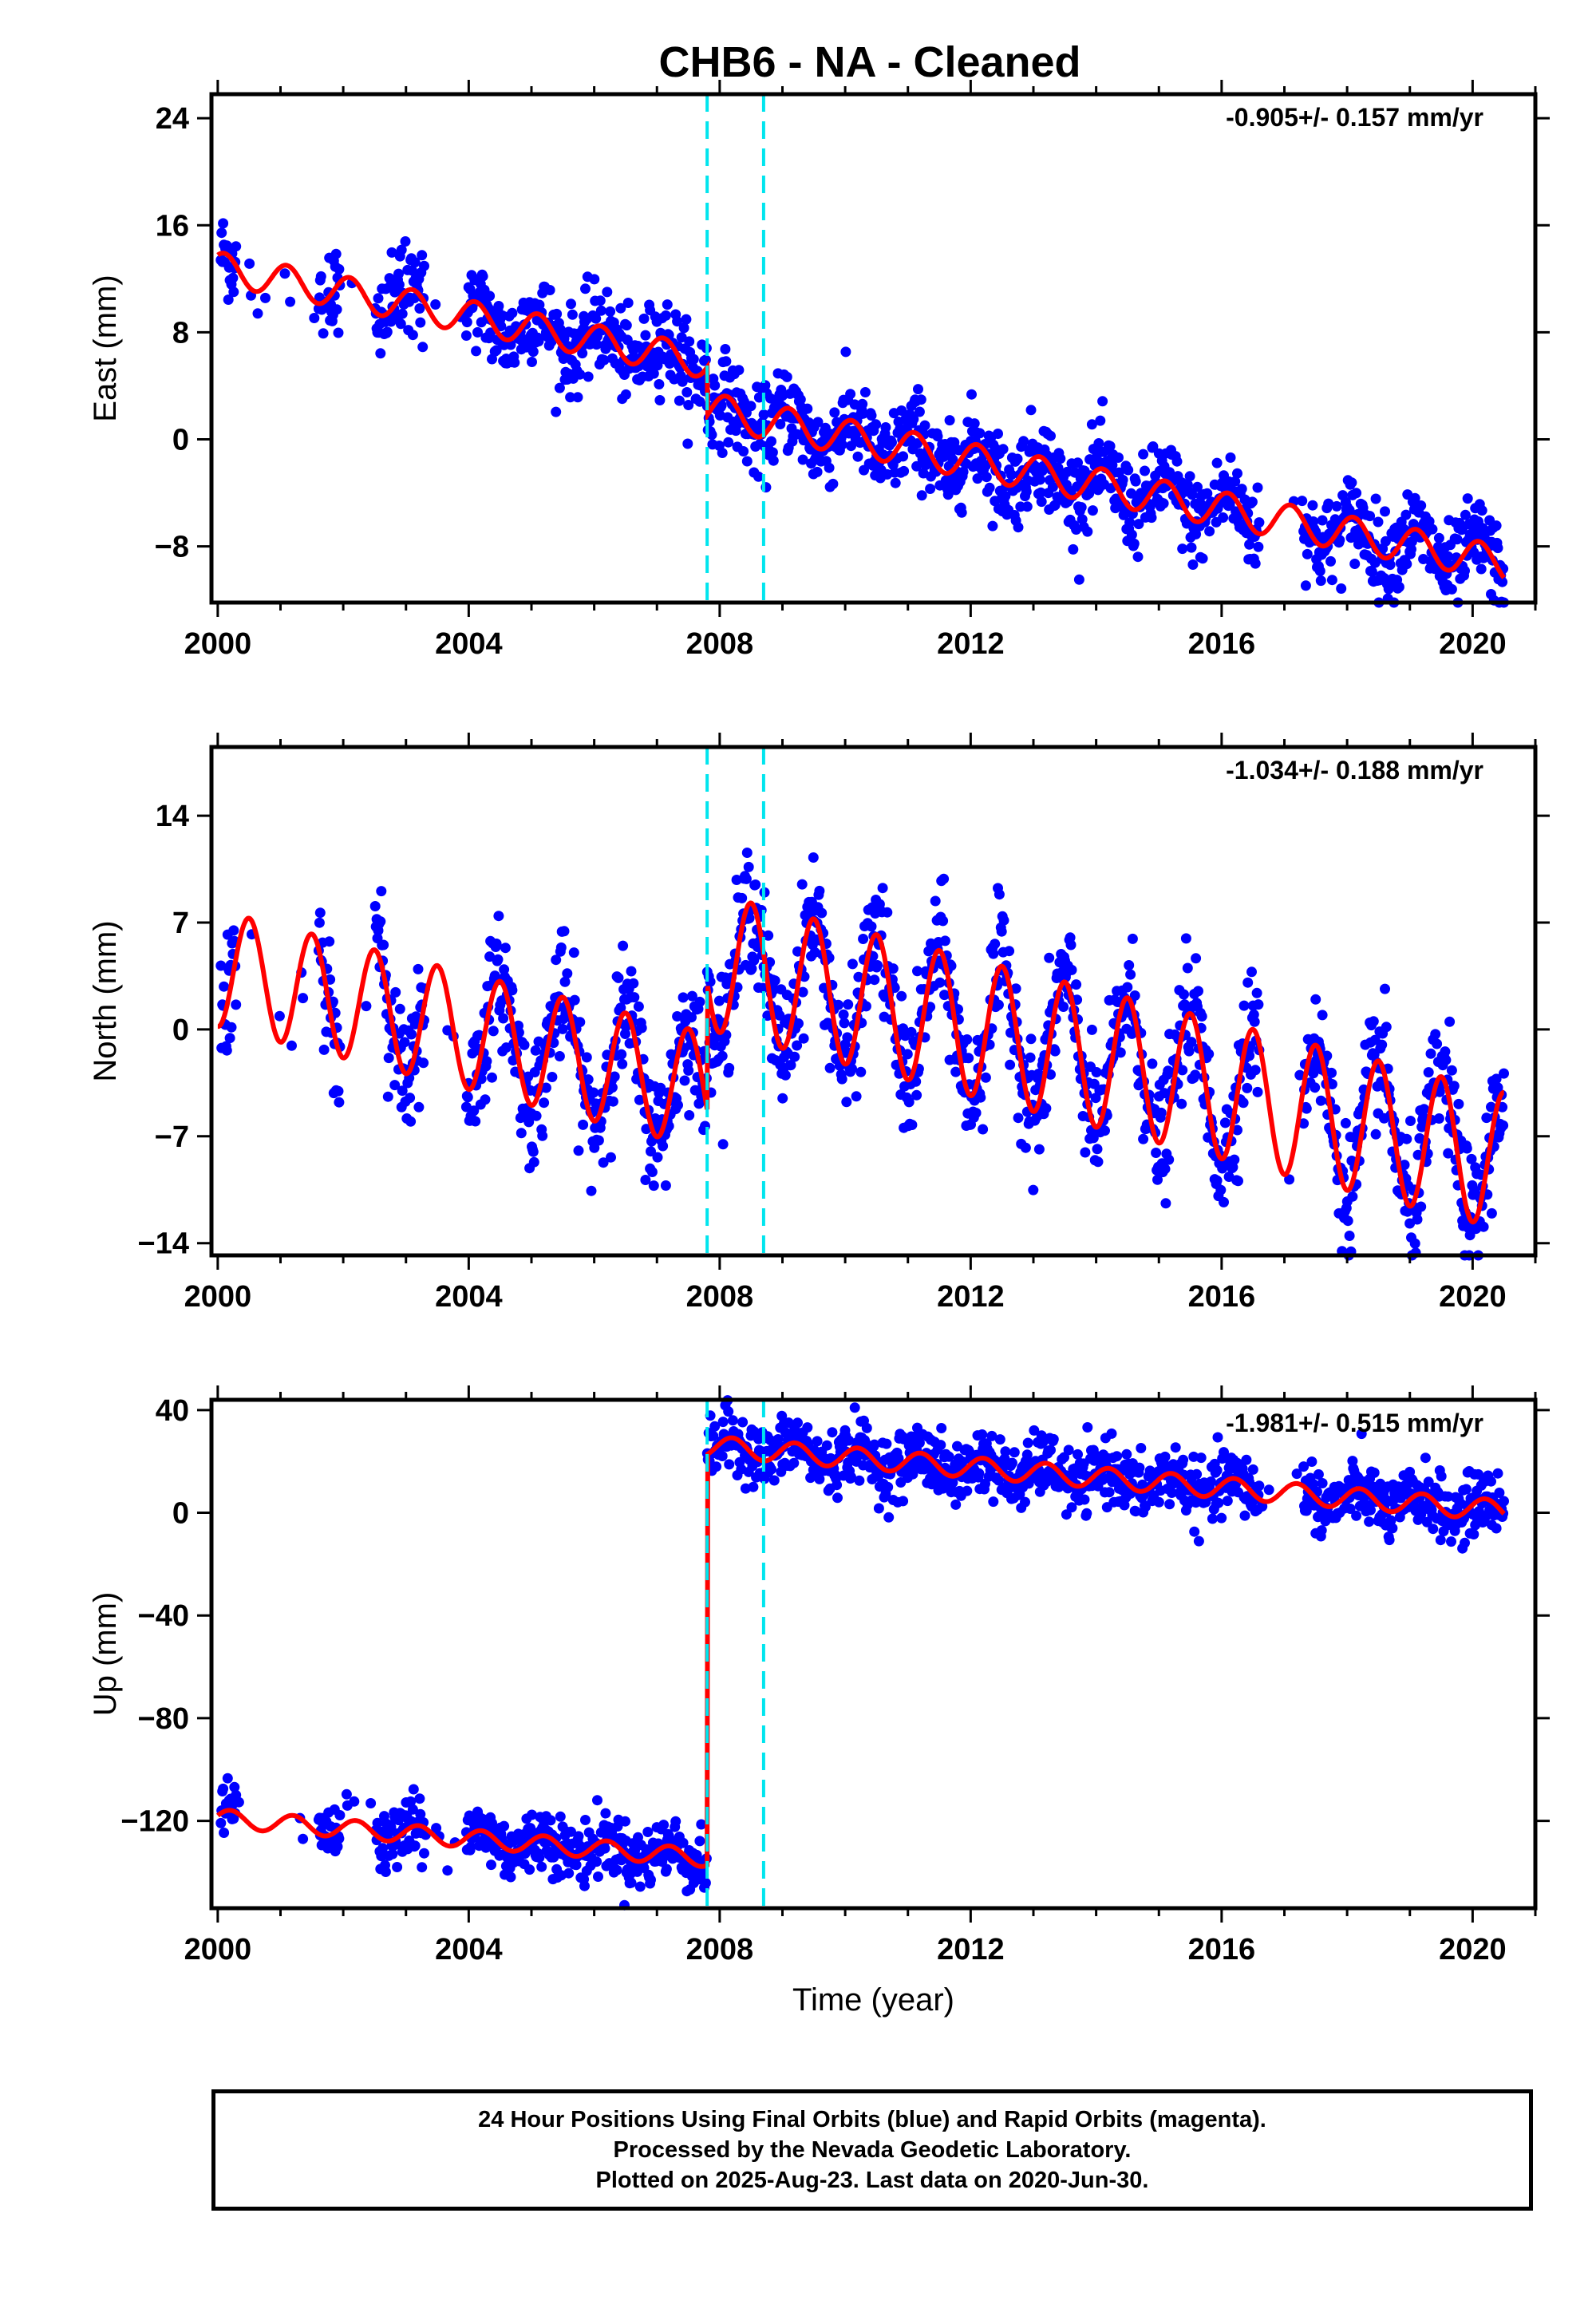 This screenshot has height=2316, width=1596. Describe the element at coordinates (971, 1949) in the screenshot. I see `x-tick-label: 2012` at that location.